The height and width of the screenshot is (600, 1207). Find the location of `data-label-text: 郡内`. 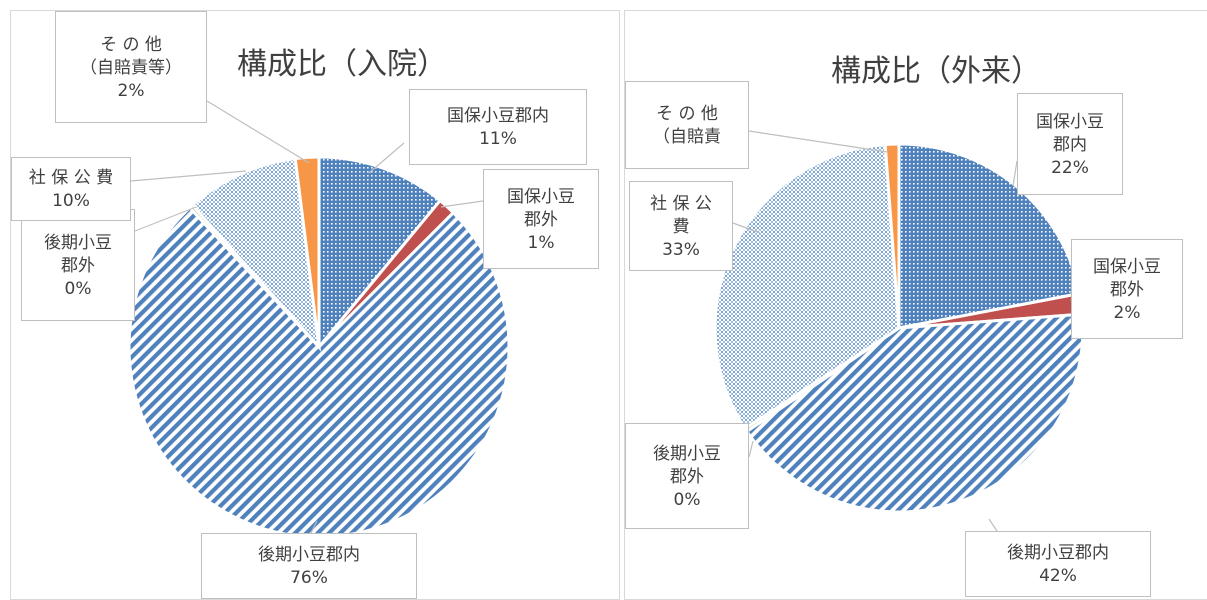

data-label-text: 郡内 is located at coordinates (1070, 144).